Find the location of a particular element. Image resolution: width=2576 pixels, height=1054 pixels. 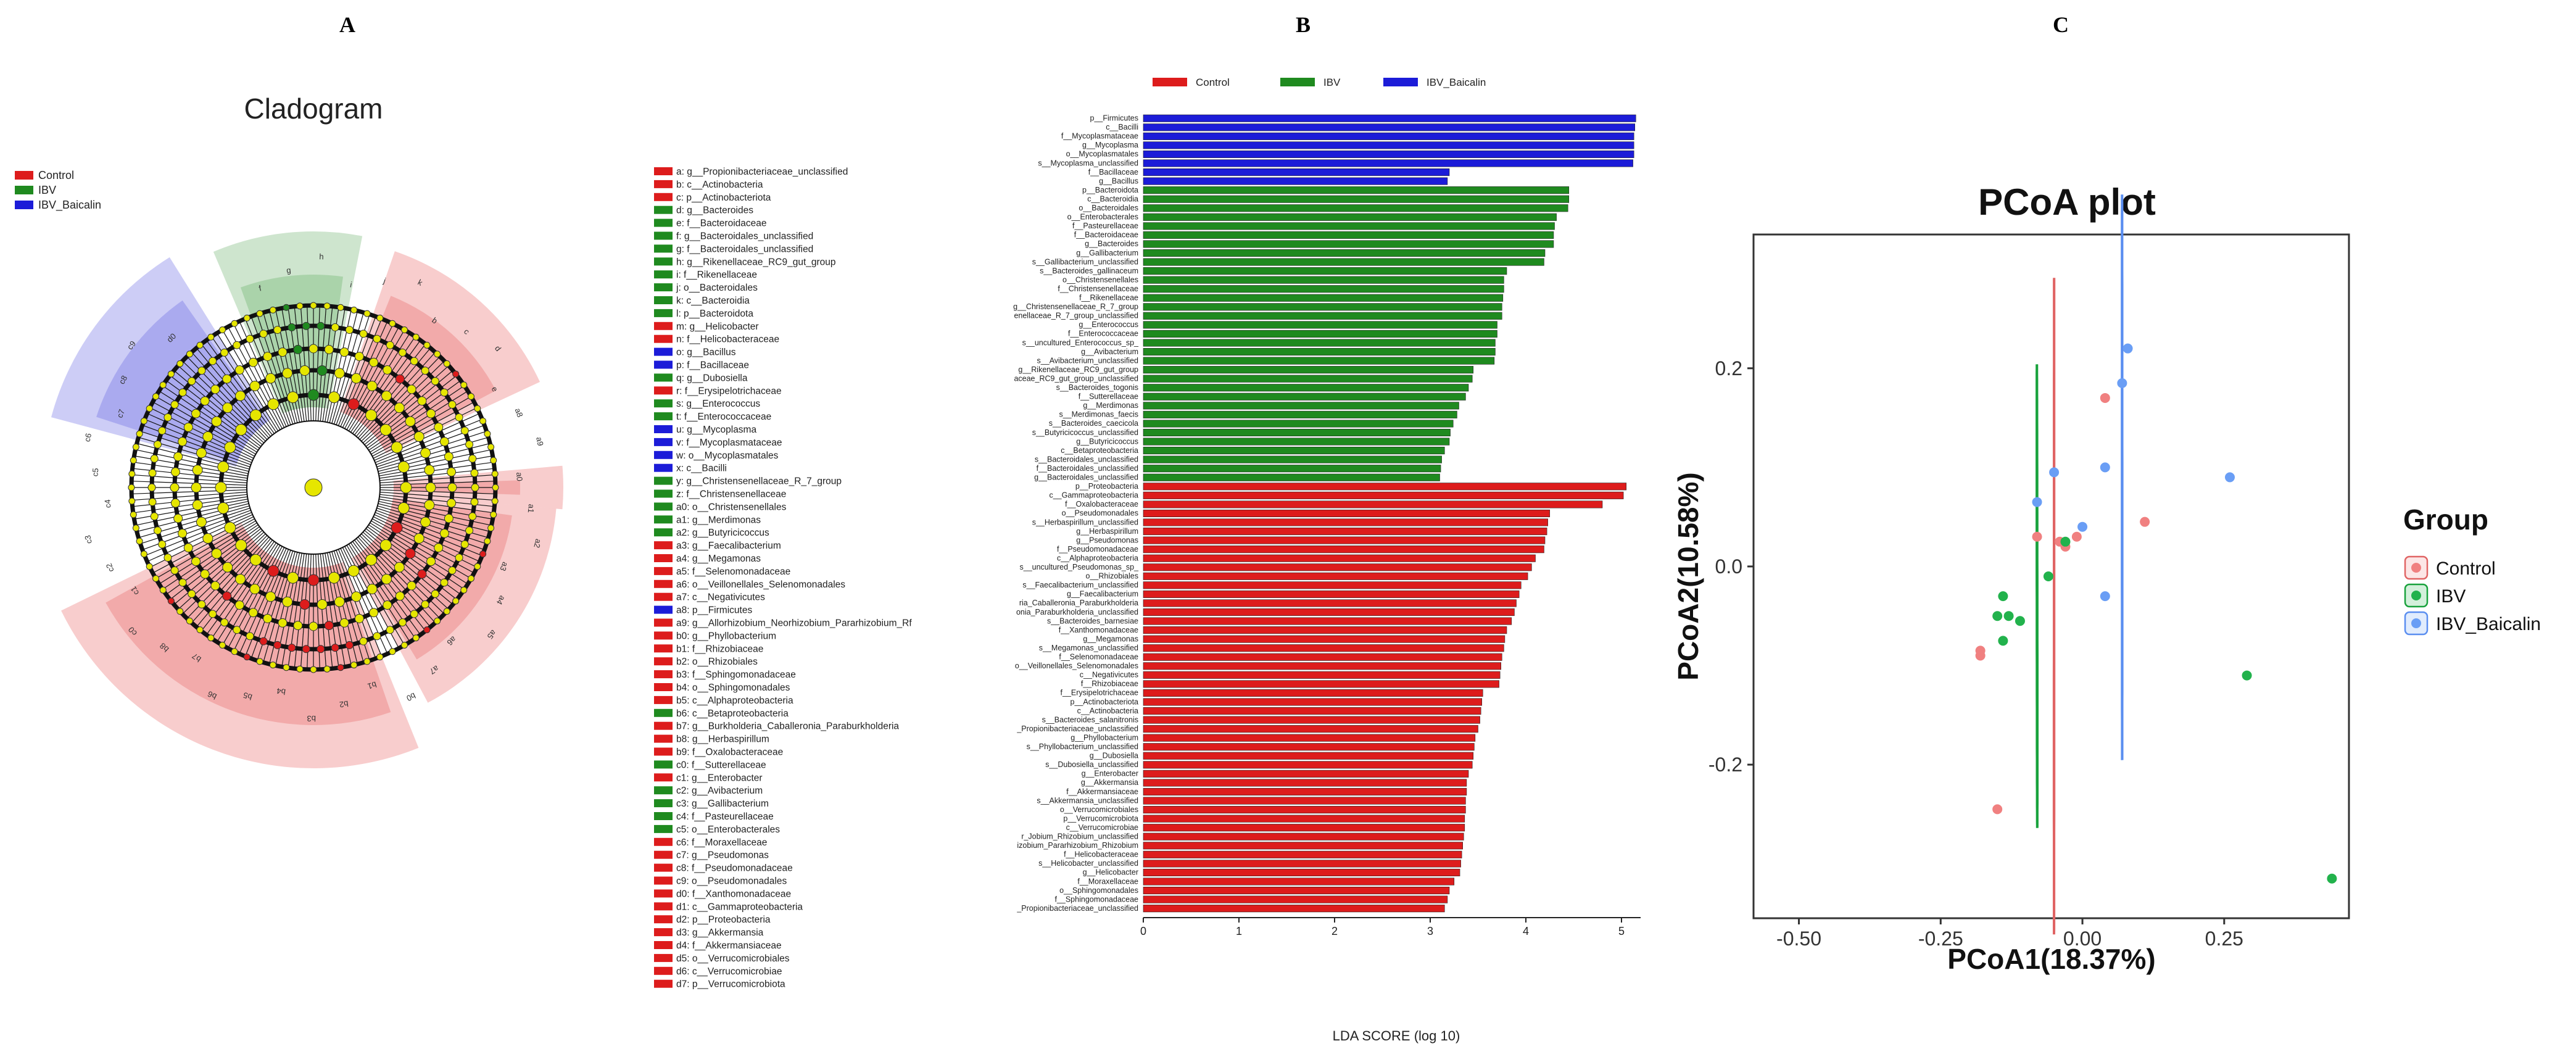

cladogram-sector-label: c5 is located at coordinates (95, 473).